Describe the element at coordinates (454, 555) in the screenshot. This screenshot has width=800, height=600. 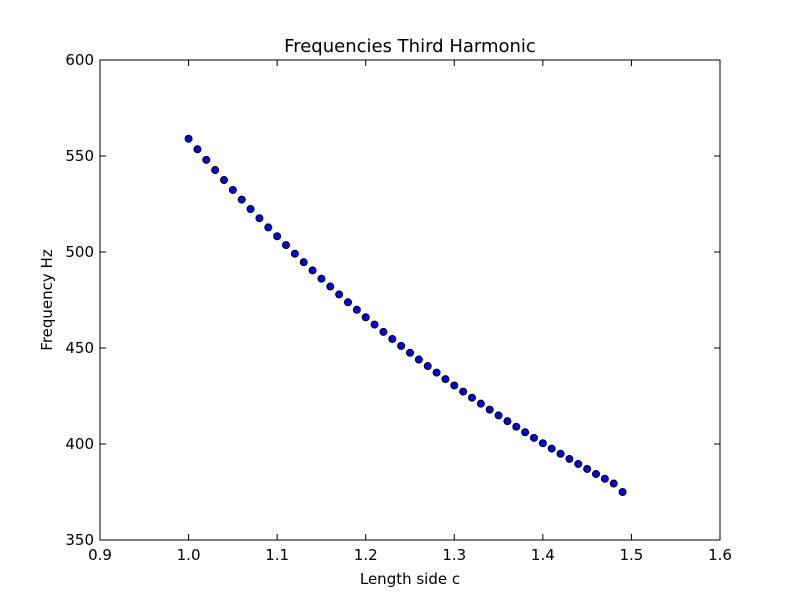
I see `x-tick-label: 1.3` at that location.